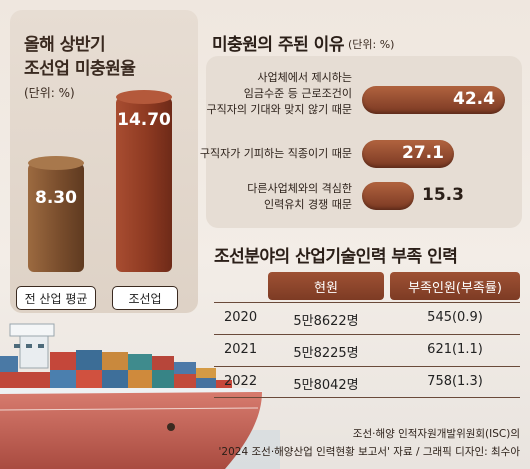 The width and height of the screenshot is (530, 469). What do you see at coordinates (65, 45) in the screenshot?
I see `left-title-line1: 올해 상반기` at bounding box center [65, 45].